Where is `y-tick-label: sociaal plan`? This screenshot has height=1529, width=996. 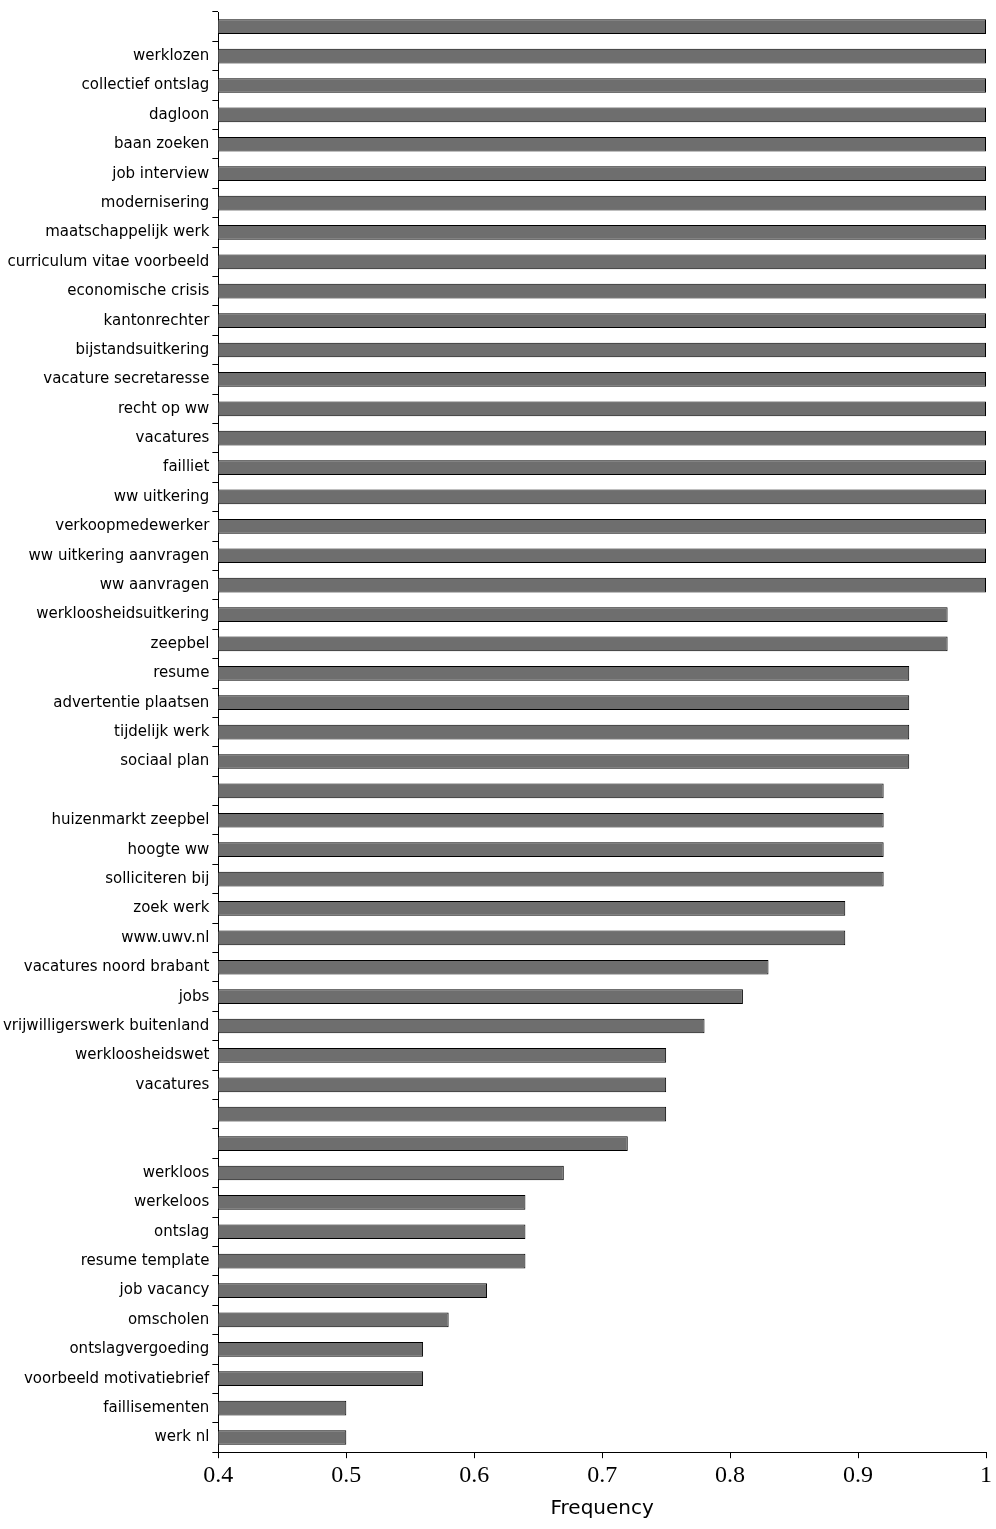 y-tick-label: sociaal plan is located at coordinates (165, 760).